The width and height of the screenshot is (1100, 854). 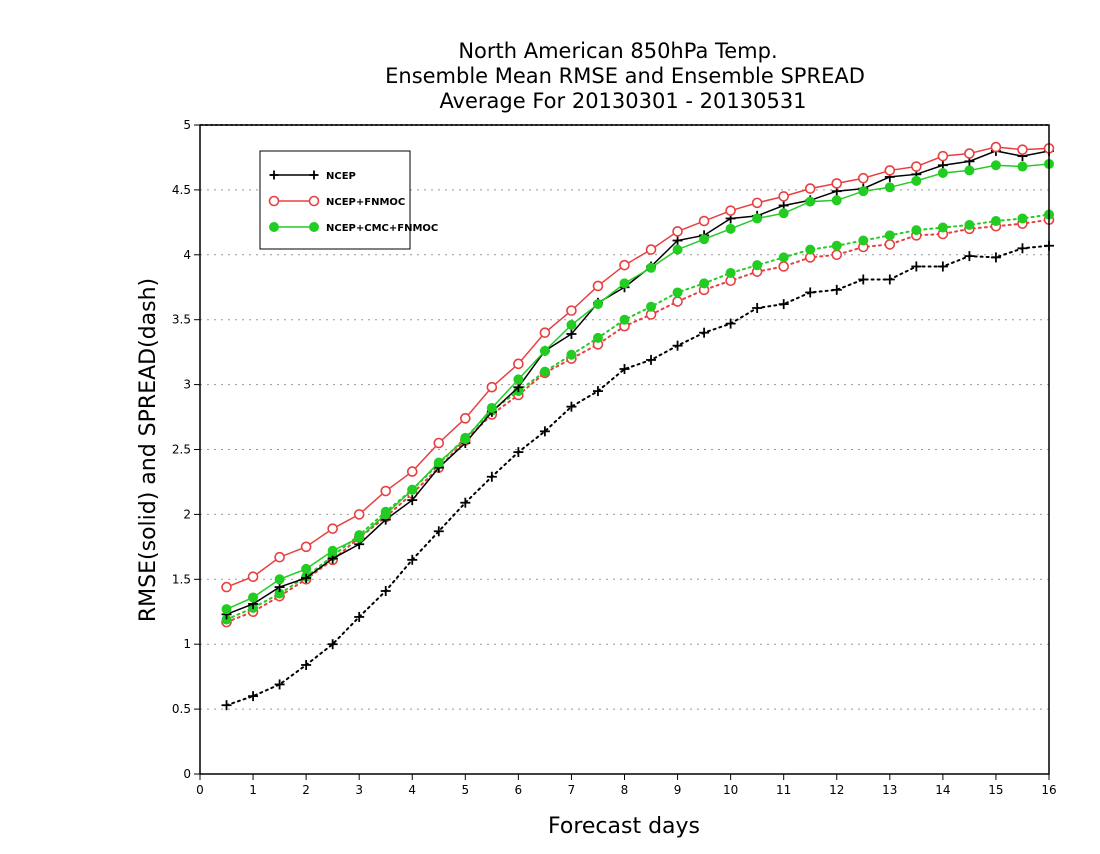 What do you see at coordinates (187, 385) in the screenshot?
I see `y-tick-label: 3` at bounding box center [187, 385].